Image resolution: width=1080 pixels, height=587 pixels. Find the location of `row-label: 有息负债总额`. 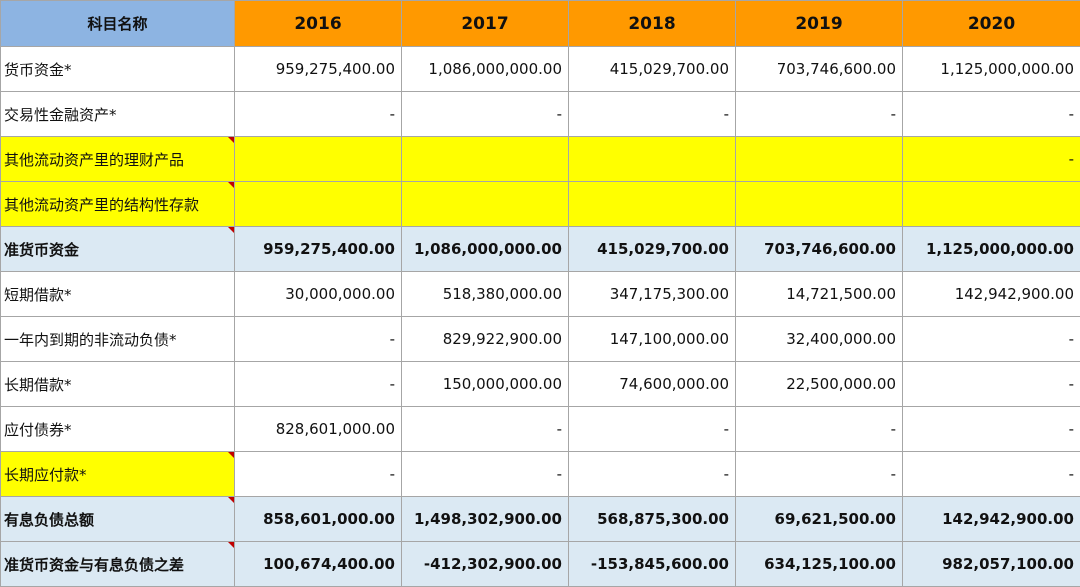

row-label: 有息负债总额 is located at coordinates (117, 519).